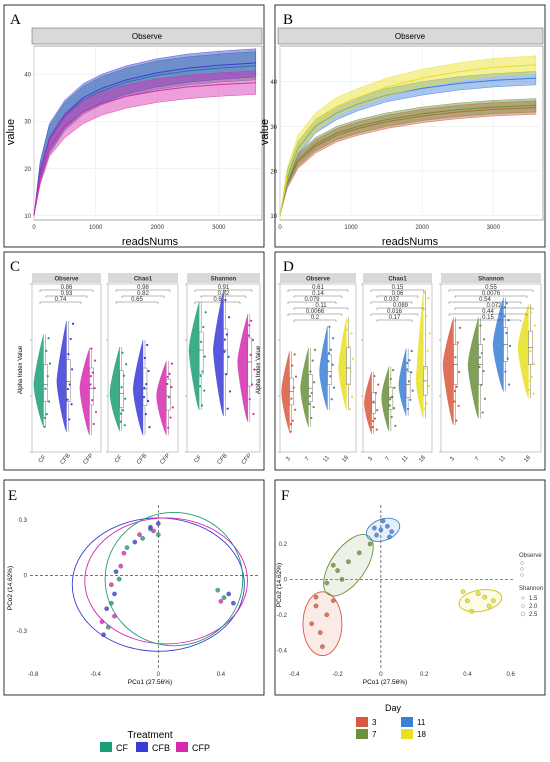 This screenshot has width=550, height=762. I want to click on y-tick-label: 40, so click(273, 83).